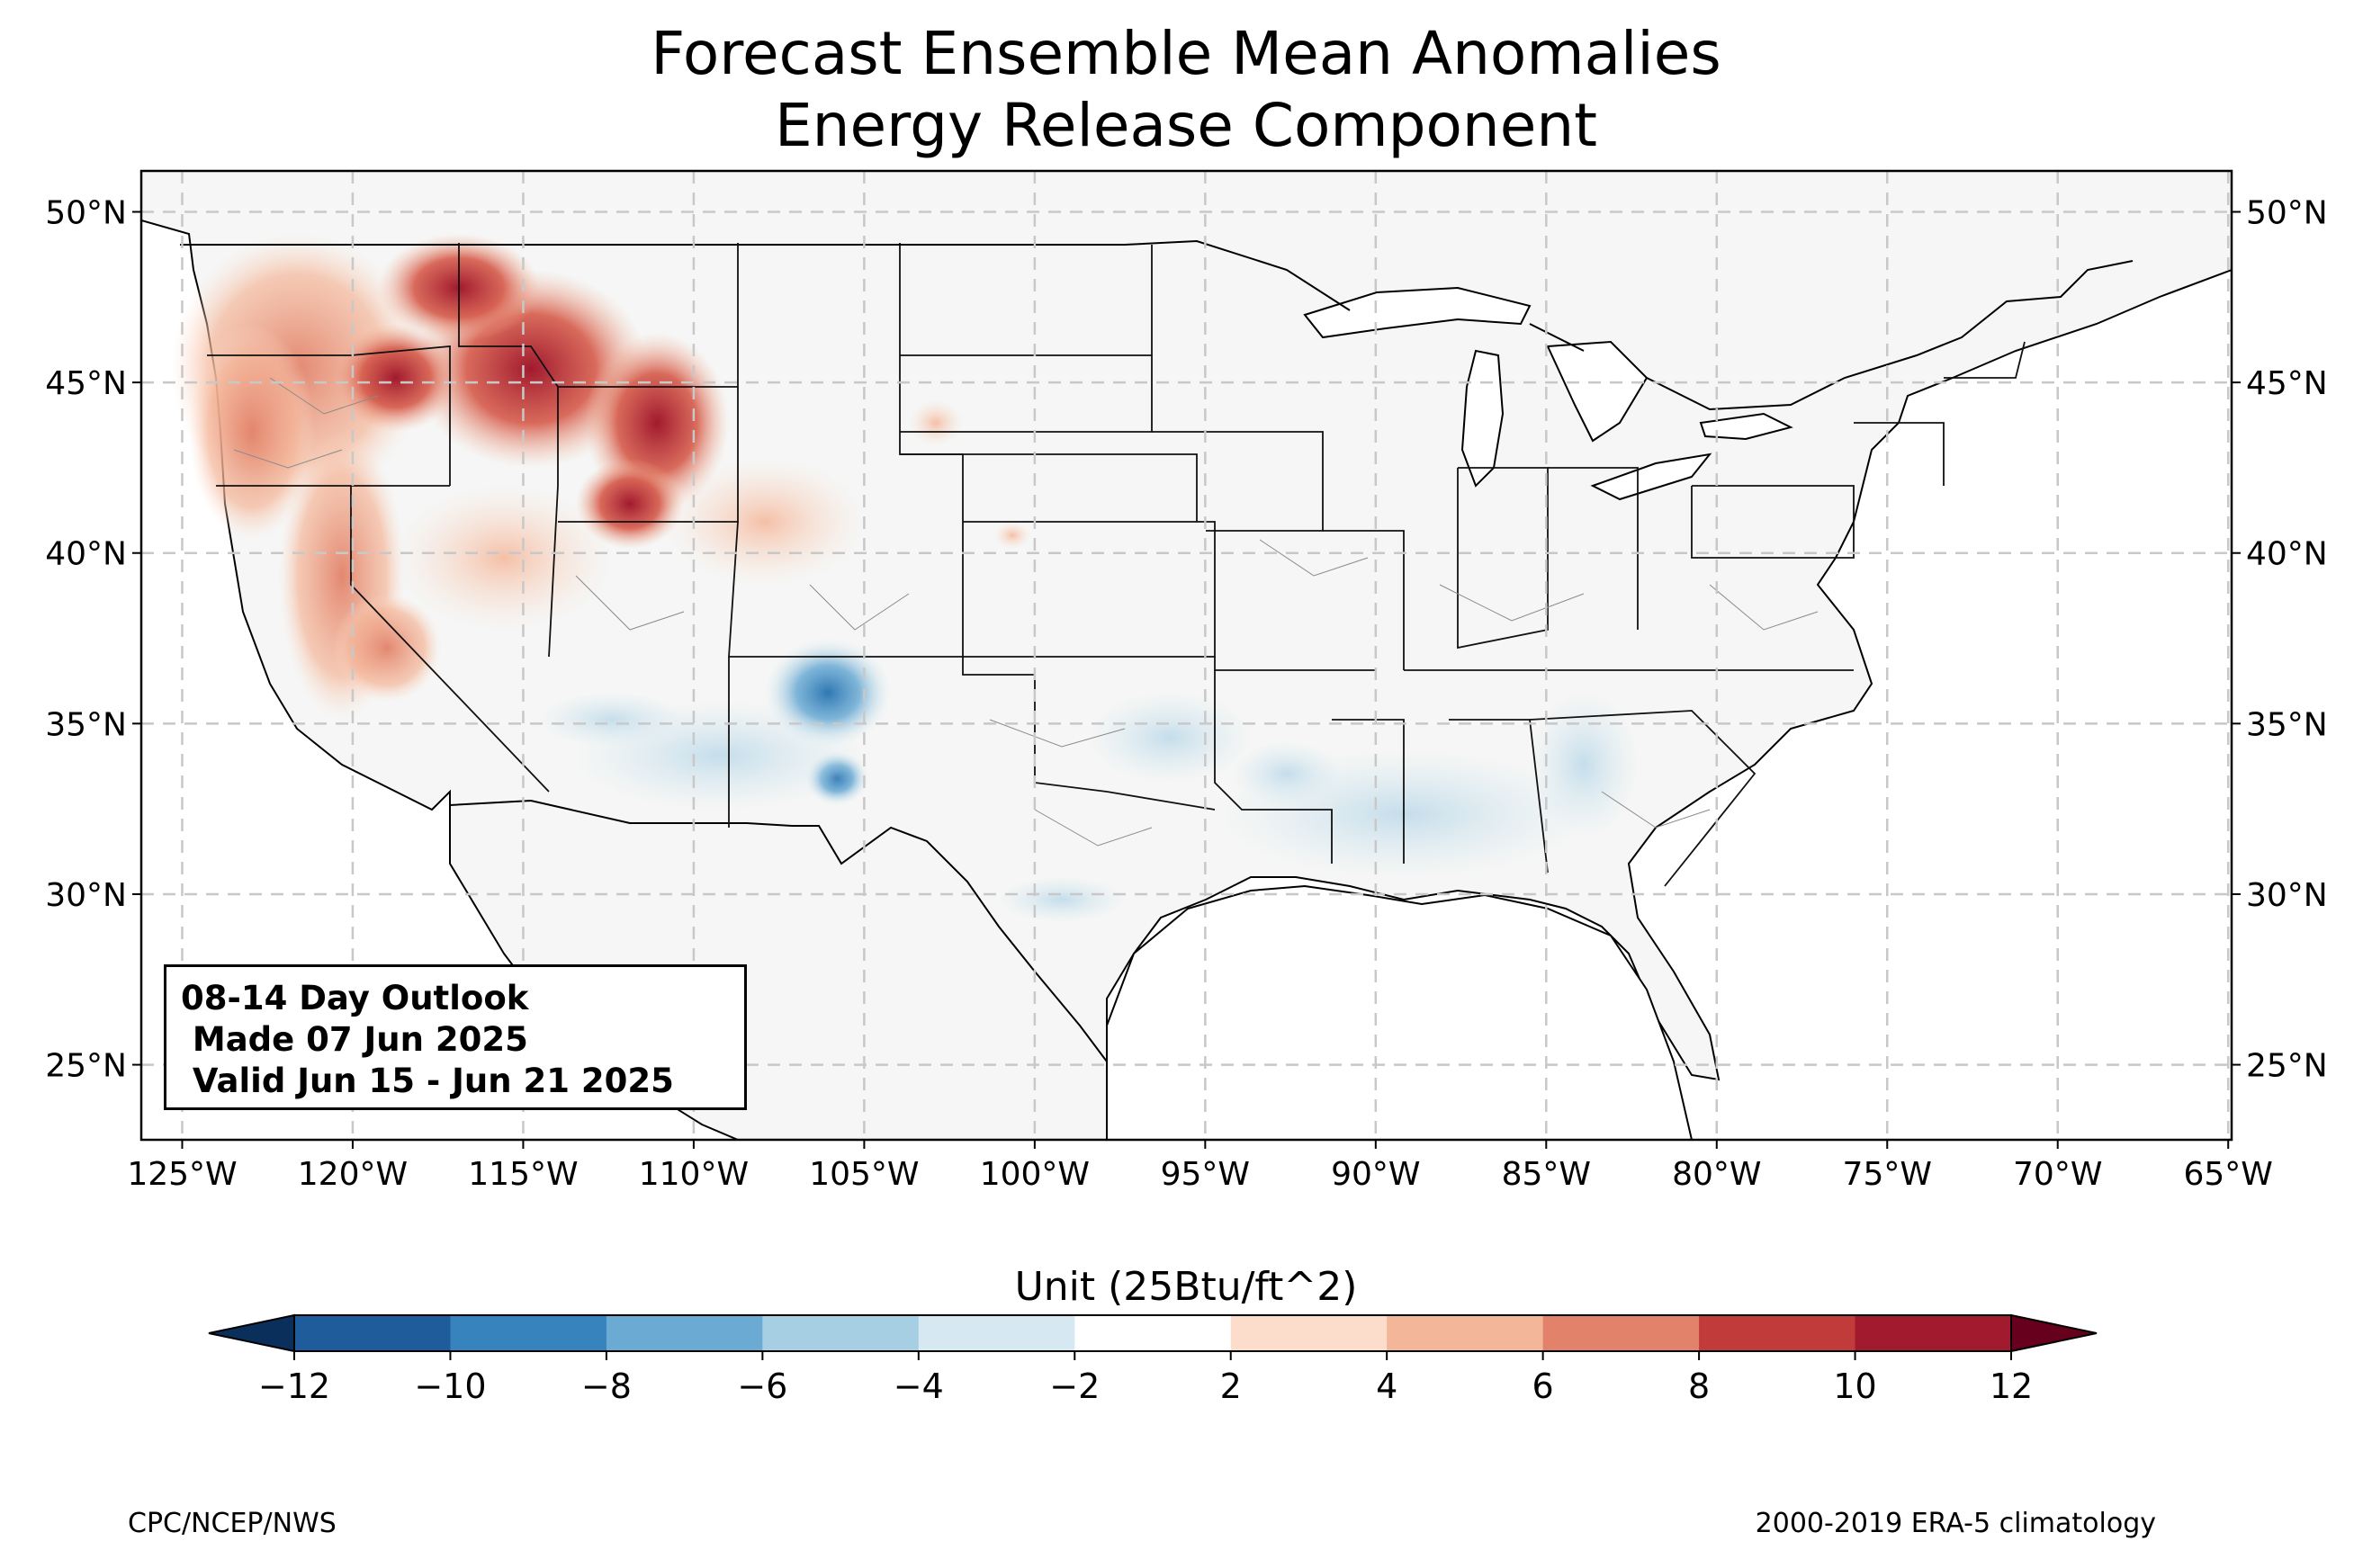 Image resolution: width=2372 pixels, height=1568 pixels. What do you see at coordinates (1651, 476) in the screenshot?
I see `lake-erie` at bounding box center [1651, 476].